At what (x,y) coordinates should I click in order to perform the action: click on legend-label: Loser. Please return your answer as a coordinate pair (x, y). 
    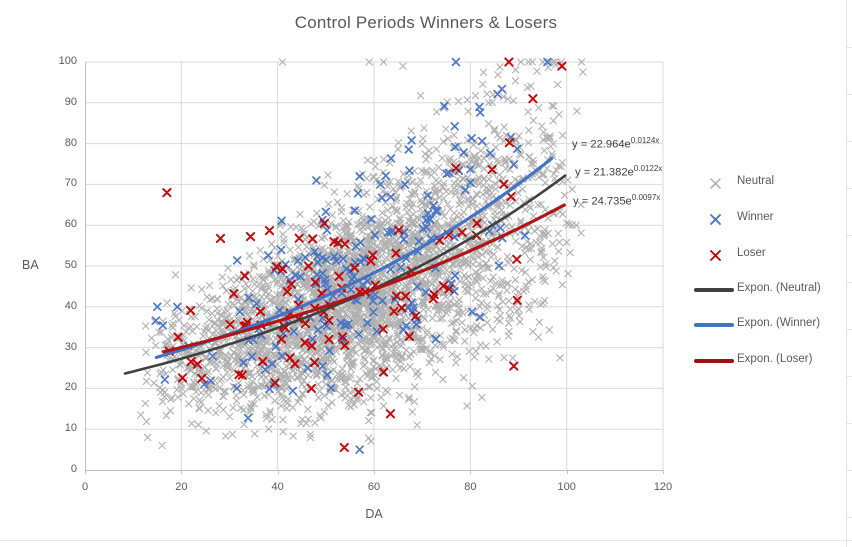
    Looking at the image, I should click on (751, 253).